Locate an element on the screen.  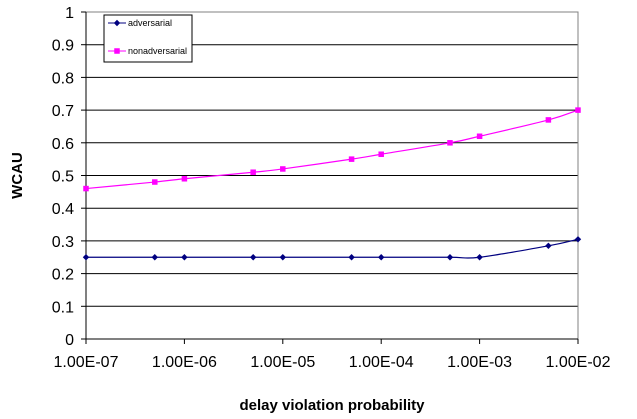
legend-label: nonadversarial is located at coordinates (157, 51).